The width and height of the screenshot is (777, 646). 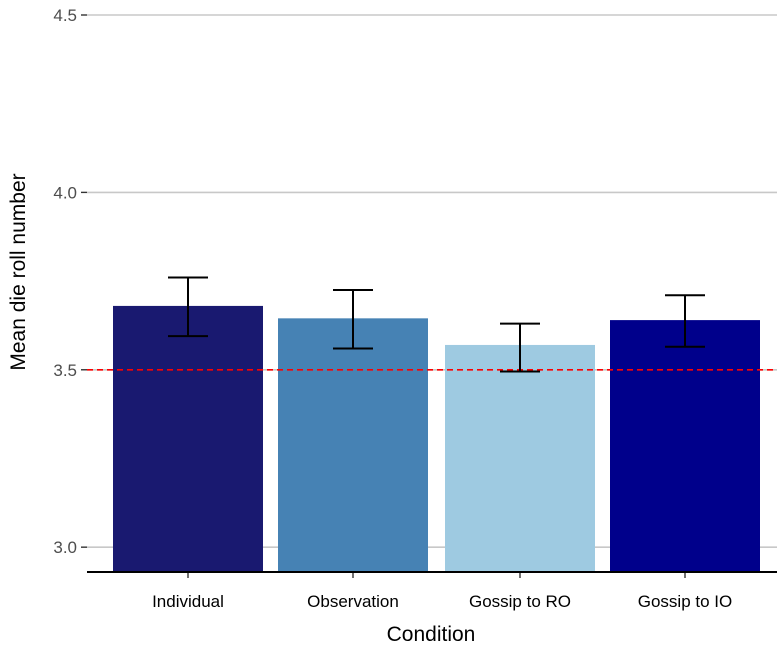 I want to click on x-axis-title: Condition, so click(x=431, y=634).